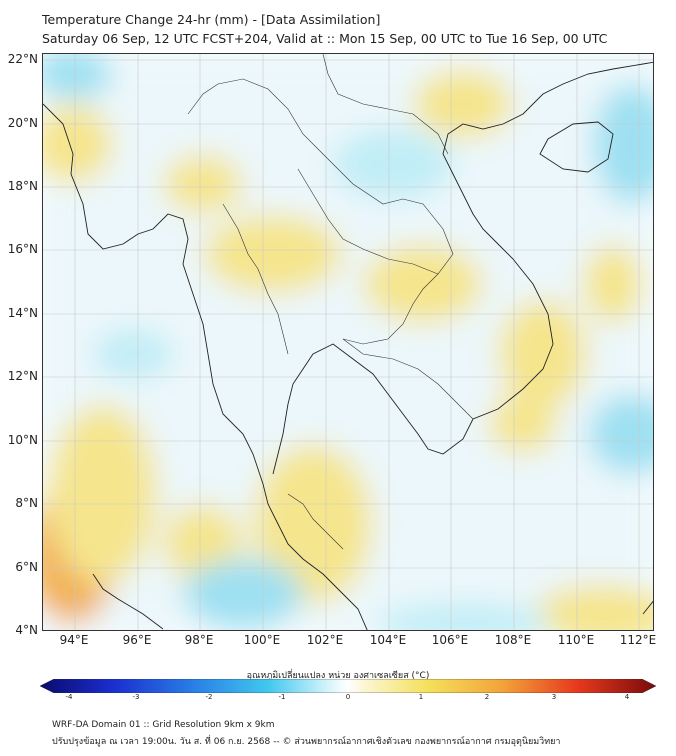 The image size is (676, 756). Describe the element at coordinates (22, 440) in the screenshot. I see `lat-label: 10°N` at that location.